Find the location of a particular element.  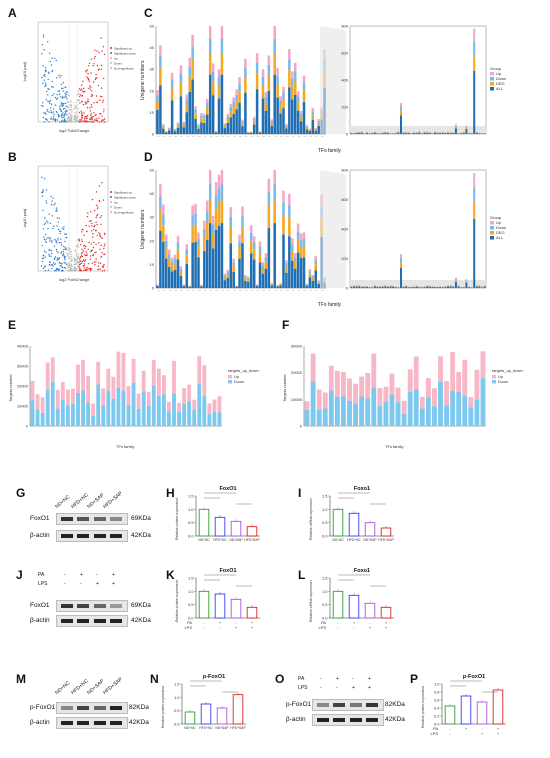

blot-row-label: p-FoxO1 is located at coordinates (299, 704).